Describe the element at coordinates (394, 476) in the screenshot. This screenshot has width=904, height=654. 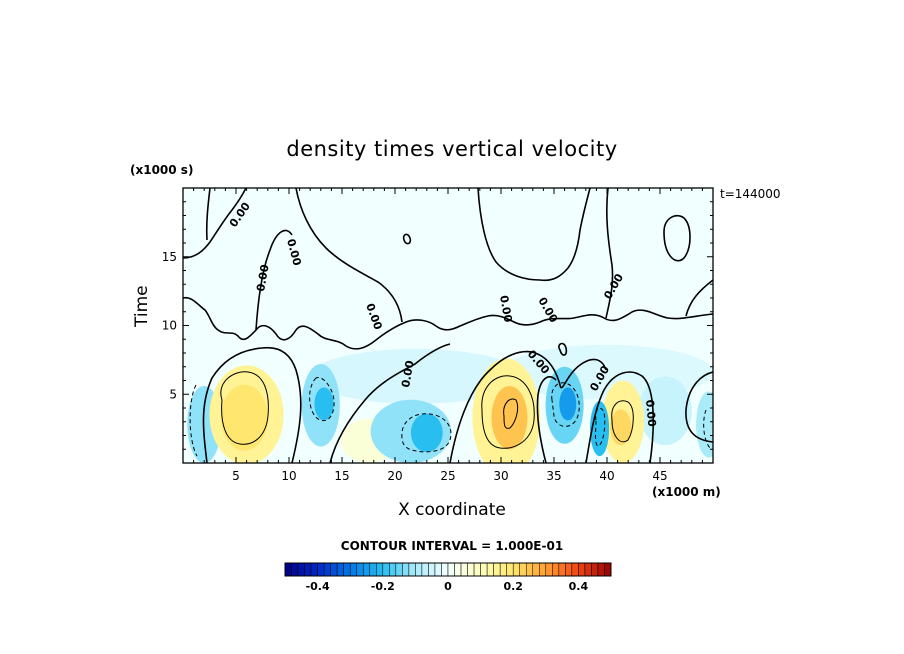
I see `x-tick-label: 20` at that location.